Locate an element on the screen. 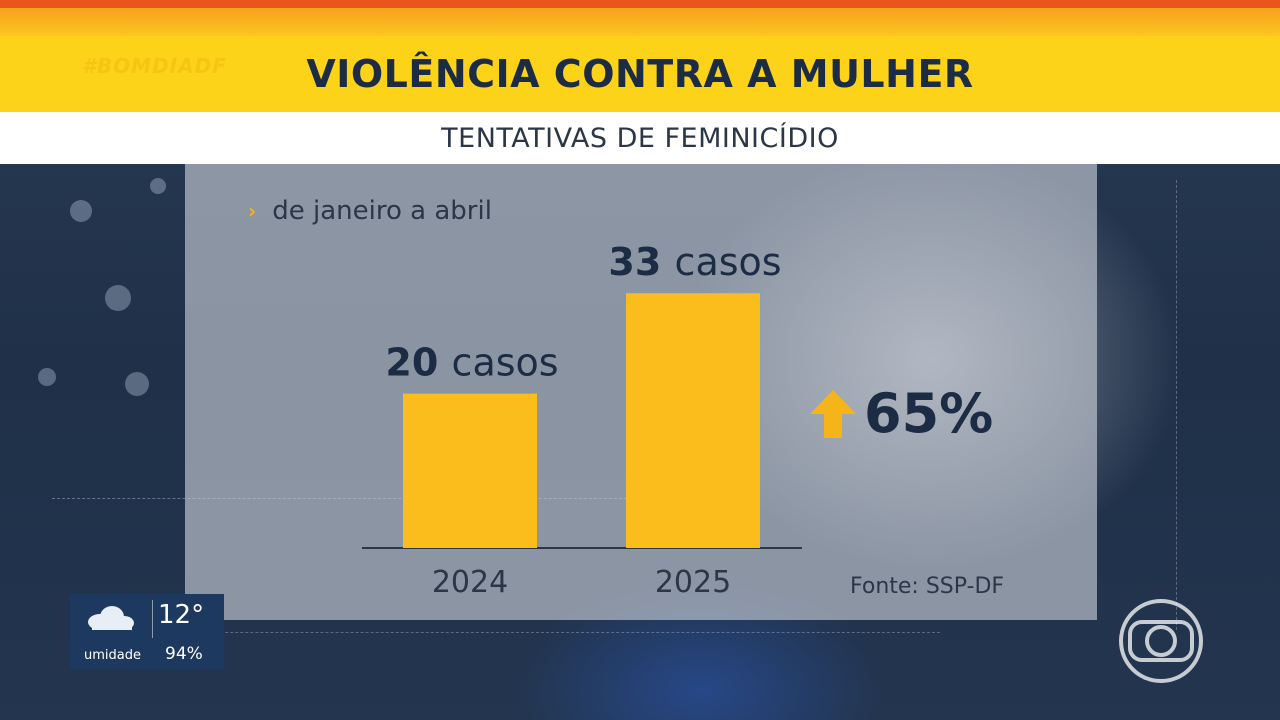 The image size is (1280, 720). data-label-2025: 33 casos is located at coordinates (694, 262).